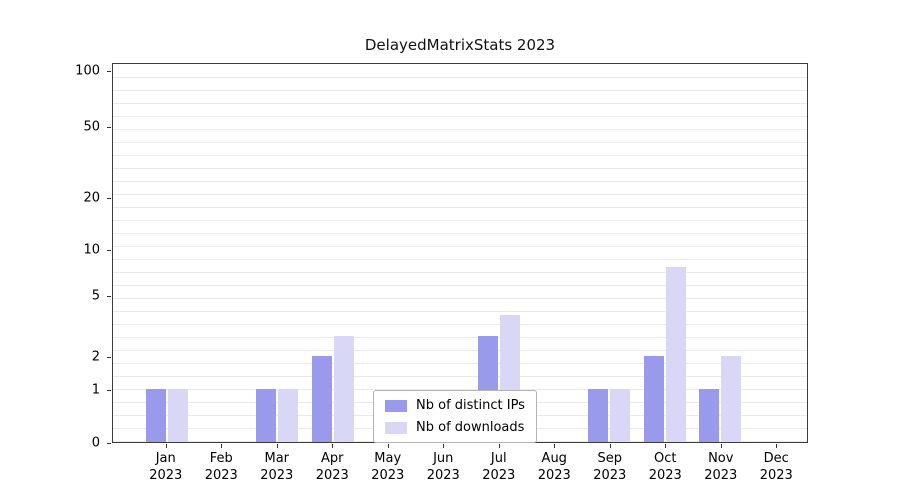 Image resolution: width=900 pixels, height=500 pixels. I want to click on bar-group-apr, so click(332, 253).